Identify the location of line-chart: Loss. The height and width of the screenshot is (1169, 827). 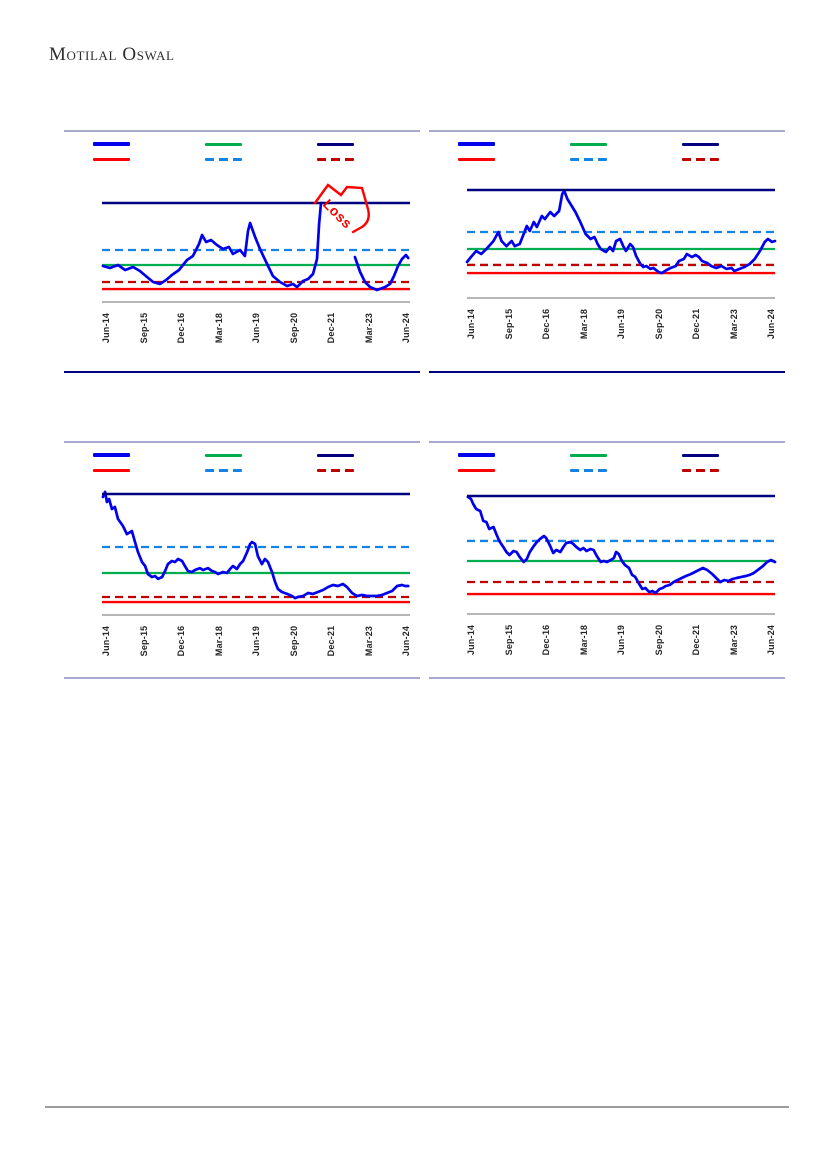
(255, 243).